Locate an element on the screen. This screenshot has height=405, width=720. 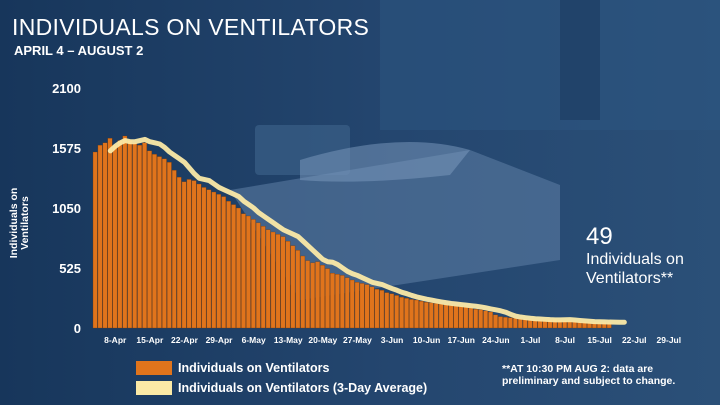
legend-swatch-bars is located at coordinates (154, 368).